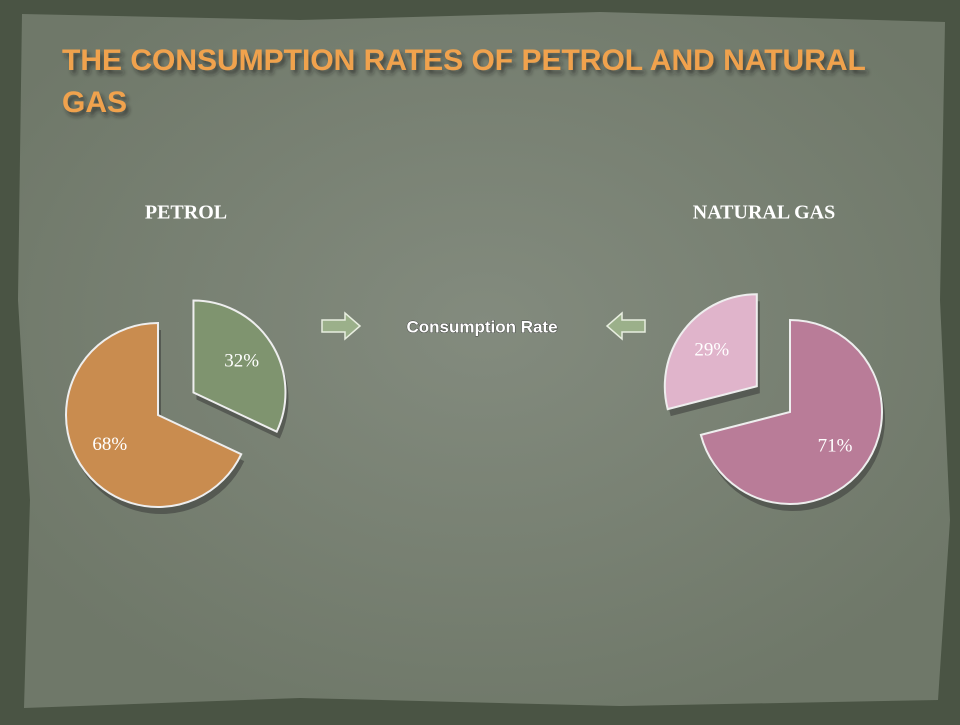 Image resolution: width=960 pixels, height=725 pixels. Describe the element at coordinates (625, 326) in the screenshot. I see `arrow-left` at that location.